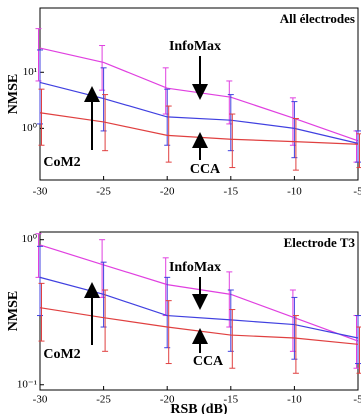 The width and height of the screenshot is (361, 414). I want to click on series-line, so click(199, 128).